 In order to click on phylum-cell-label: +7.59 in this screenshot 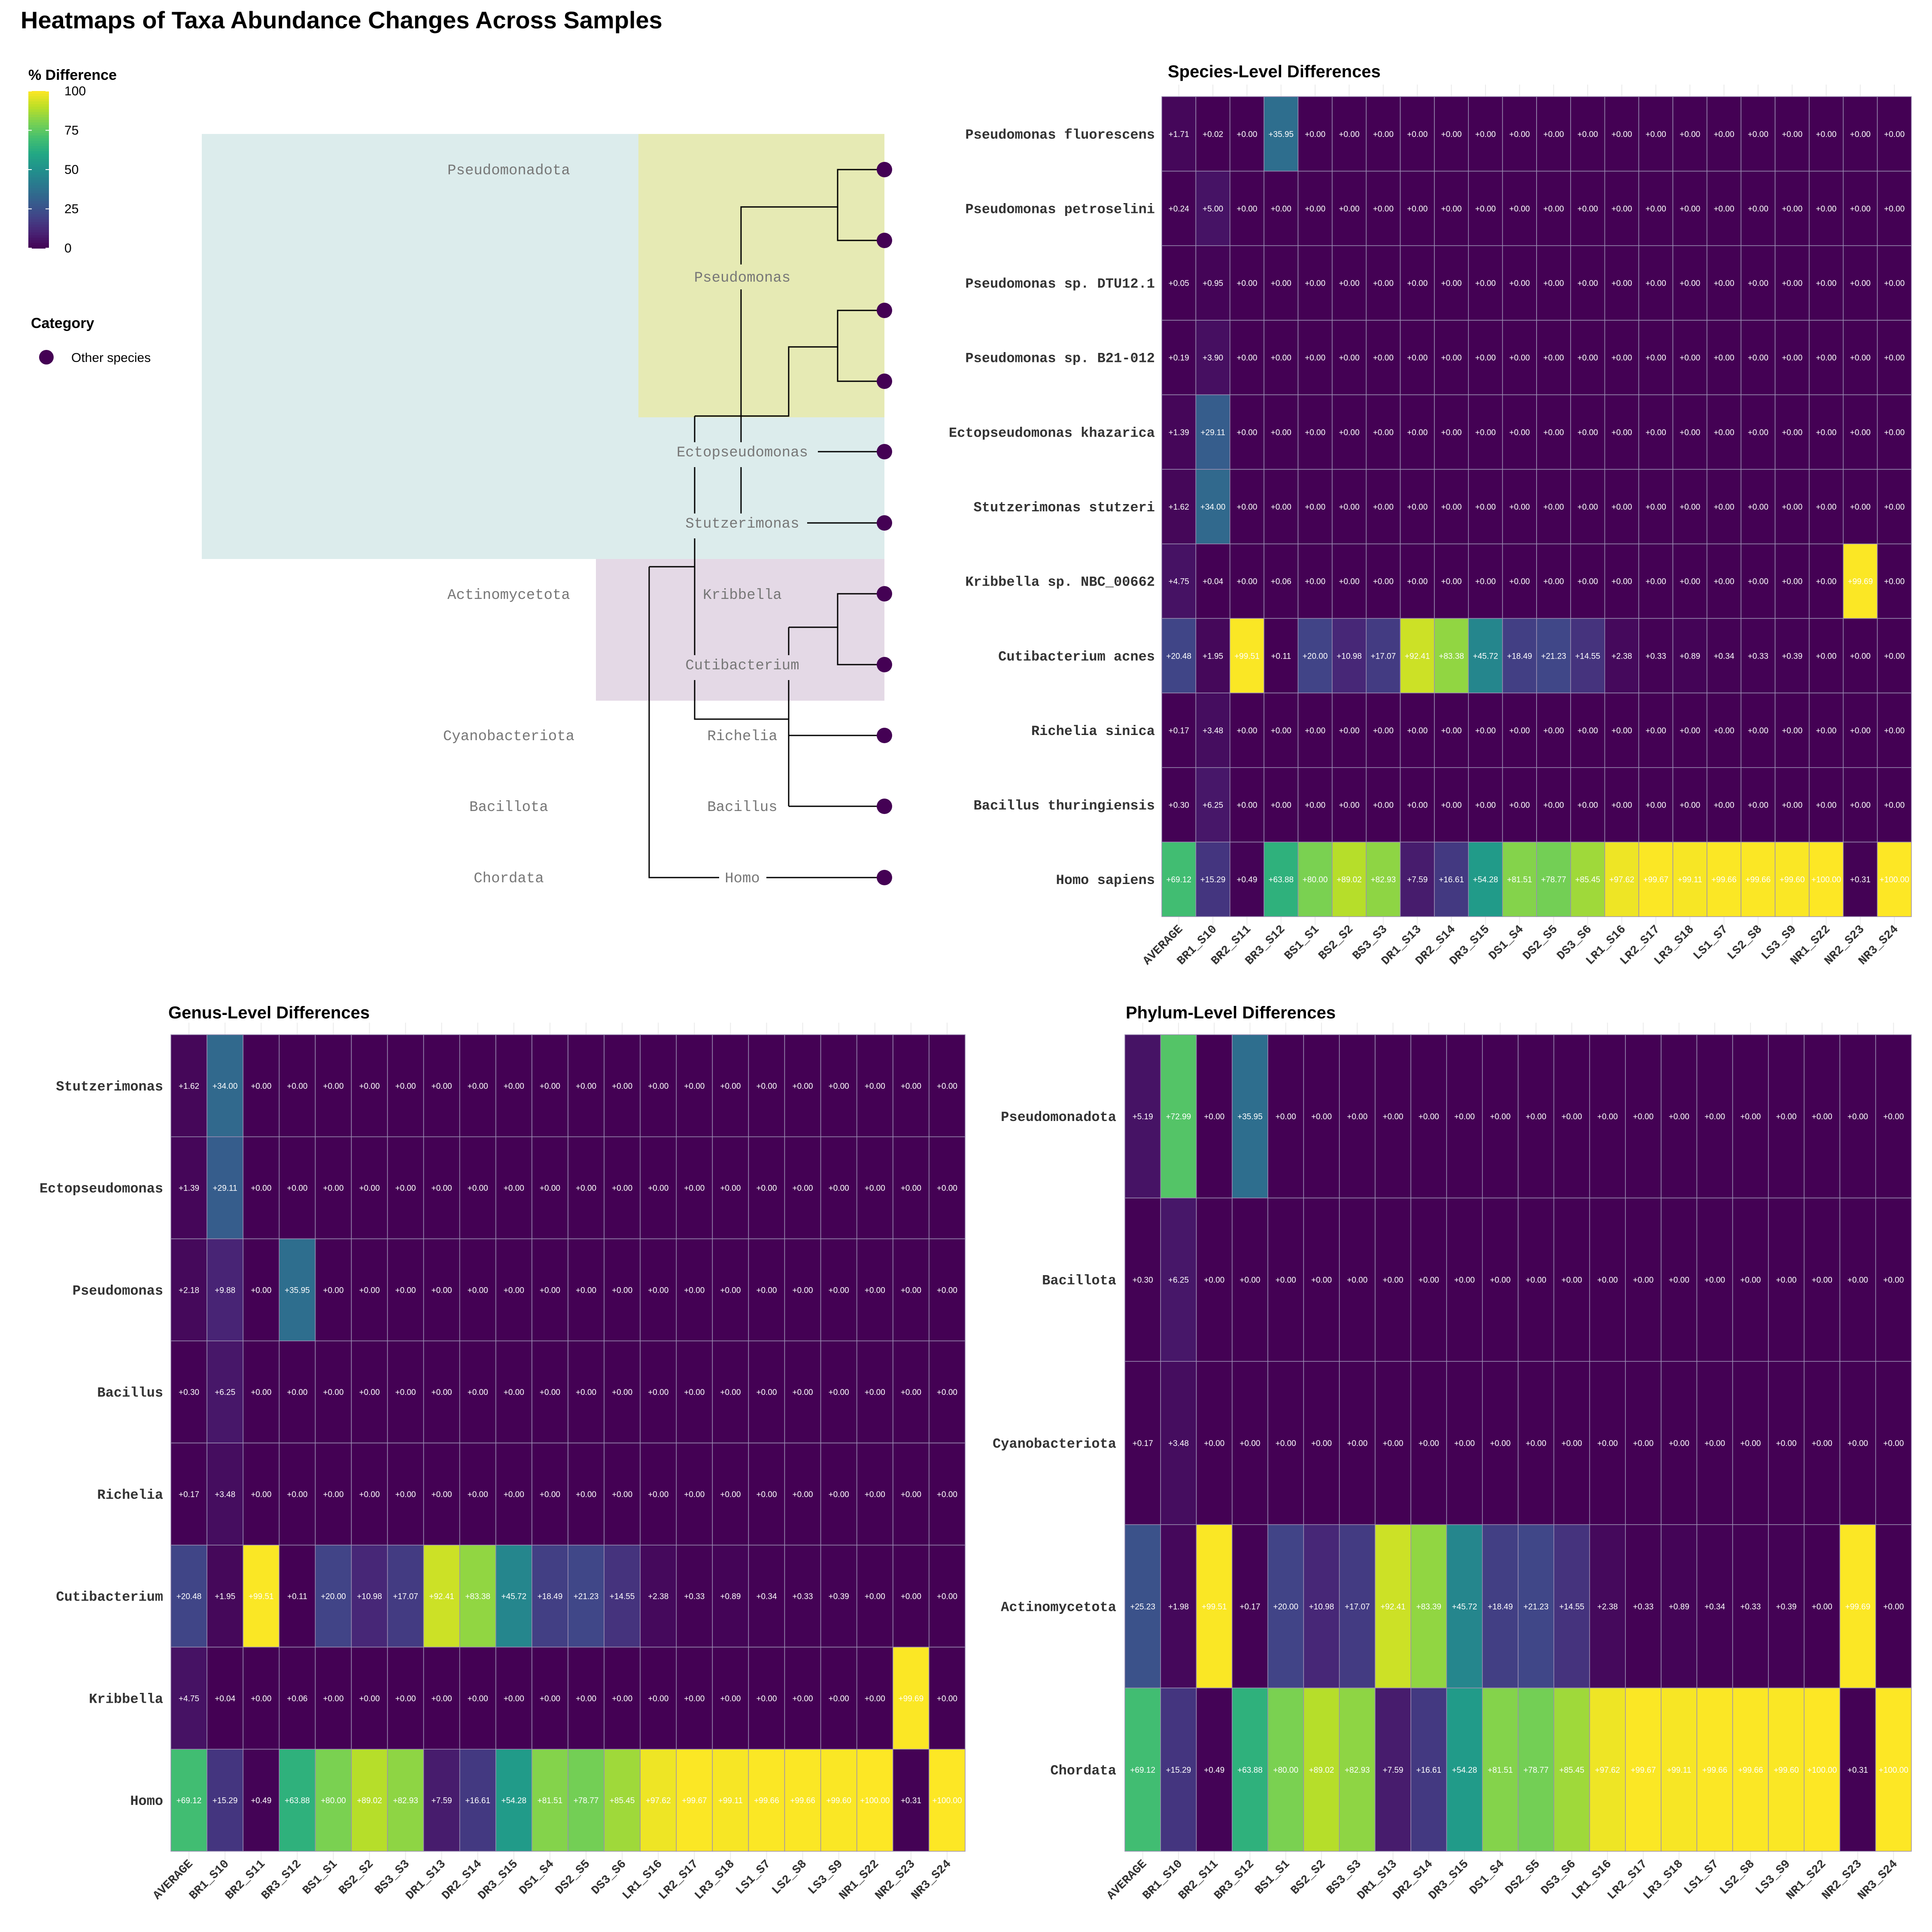, I will do `click(1393, 1770)`.